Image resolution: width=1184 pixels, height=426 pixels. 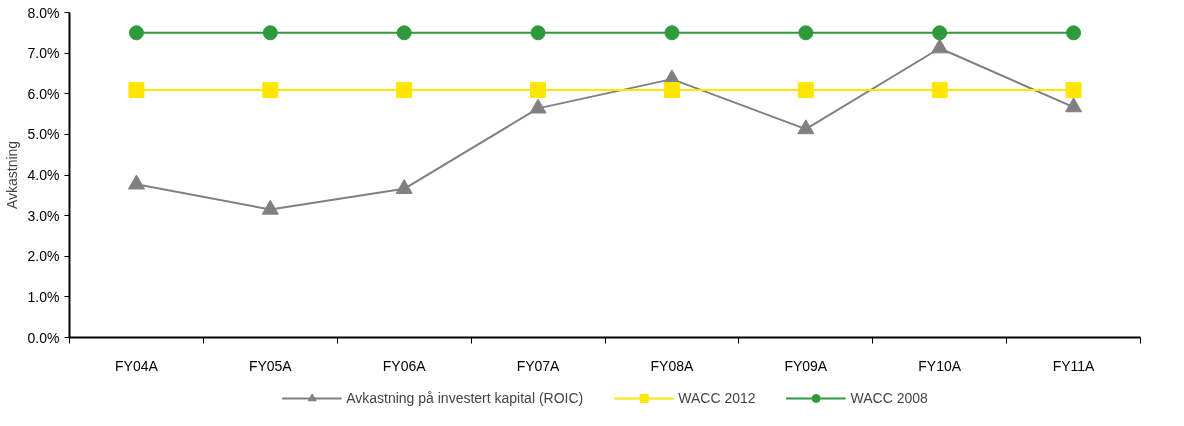 What do you see at coordinates (672, 365) in the screenshot?
I see `x-tick-label: FY08A` at bounding box center [672, 365].